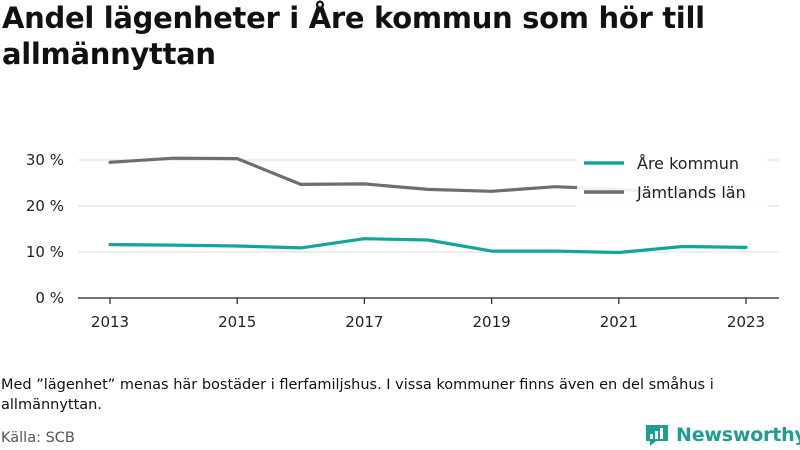 This screenshot has height=450, width=800. I want to click on legend-label: Åre kommun, so click(688, 163).